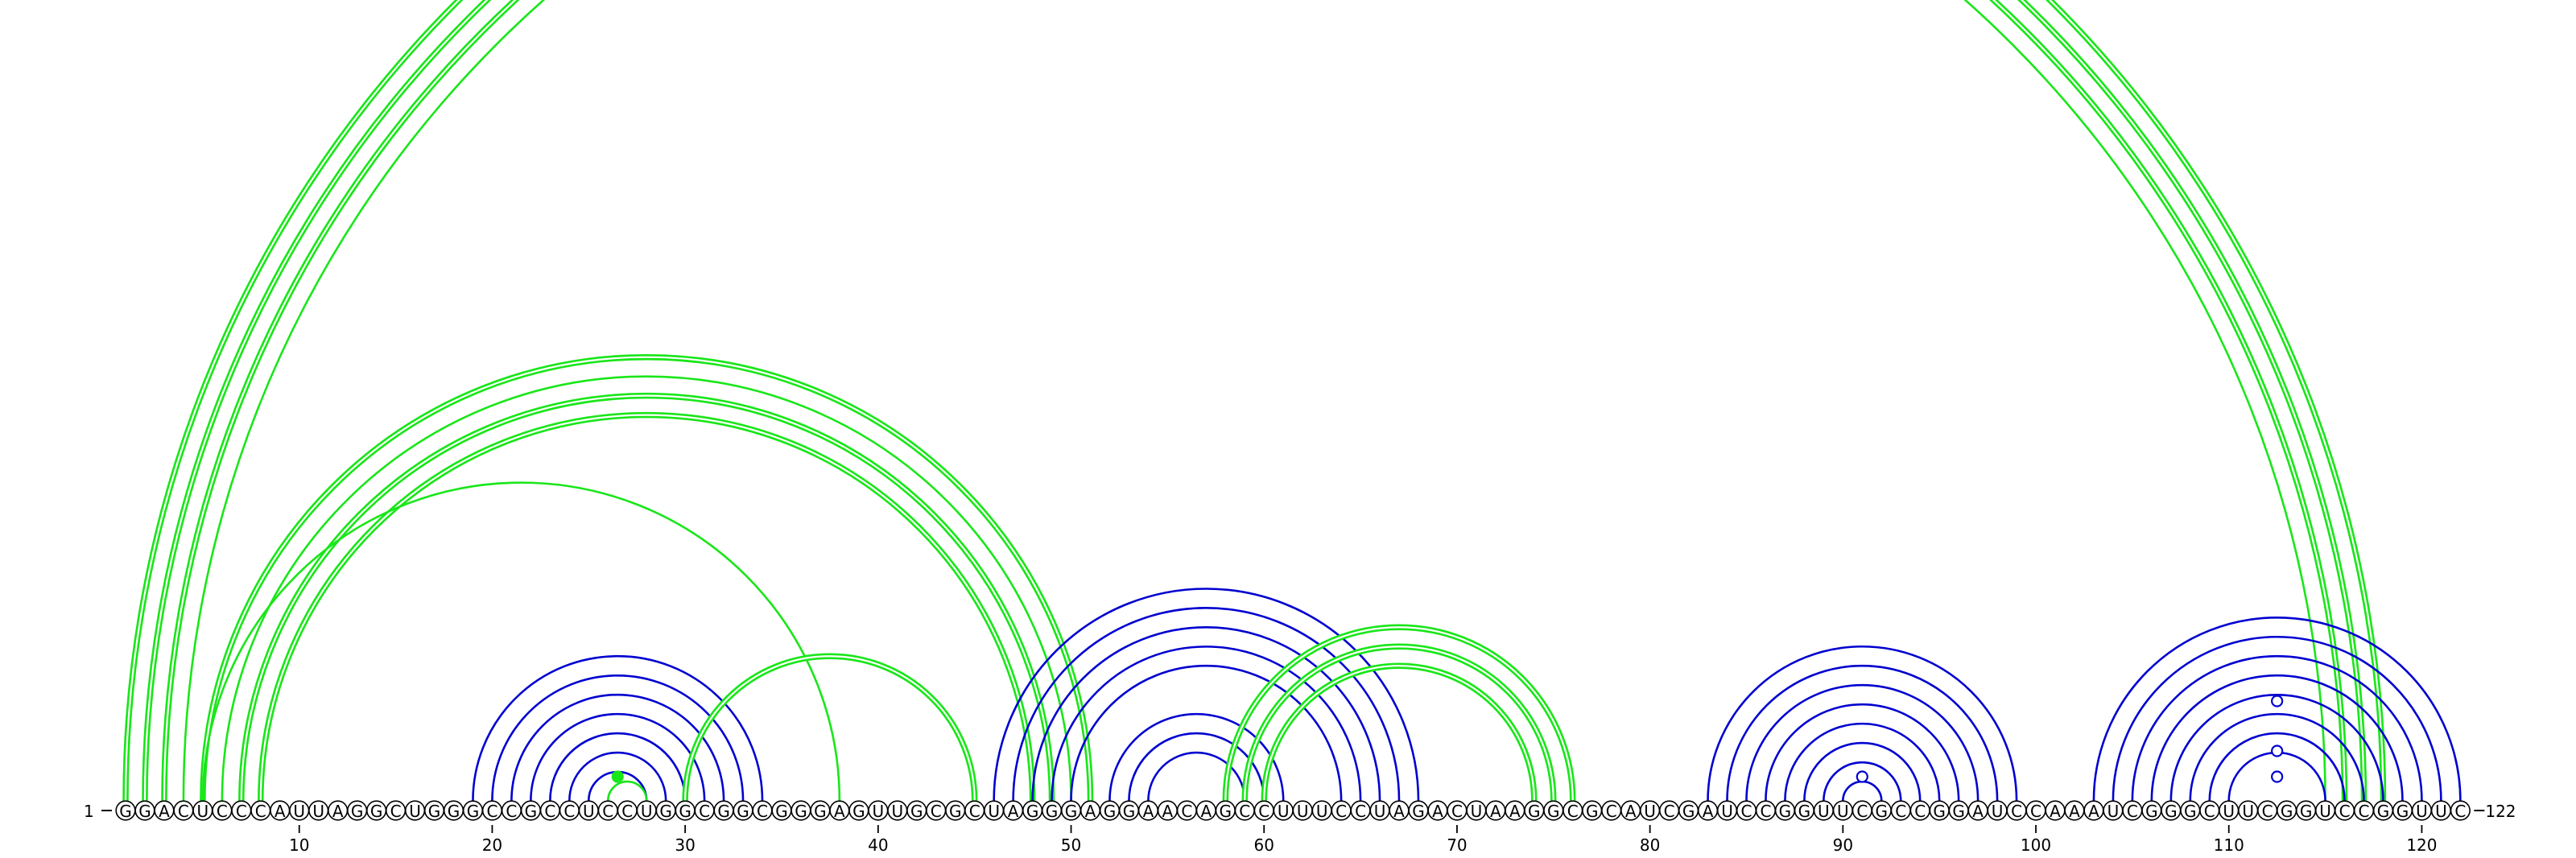 The image size is (2576, 858). What do you see at coordinates (492, 845) in the screenshot?
I see `tick-label-20: 20` at bounding box center [492, 845].